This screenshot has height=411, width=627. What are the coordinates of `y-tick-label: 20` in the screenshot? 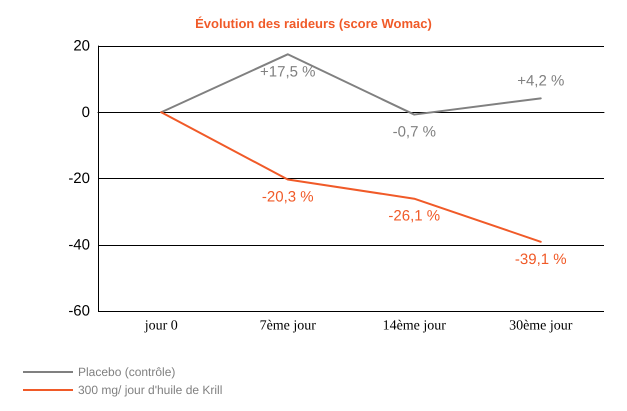 It's located at (81, 46).